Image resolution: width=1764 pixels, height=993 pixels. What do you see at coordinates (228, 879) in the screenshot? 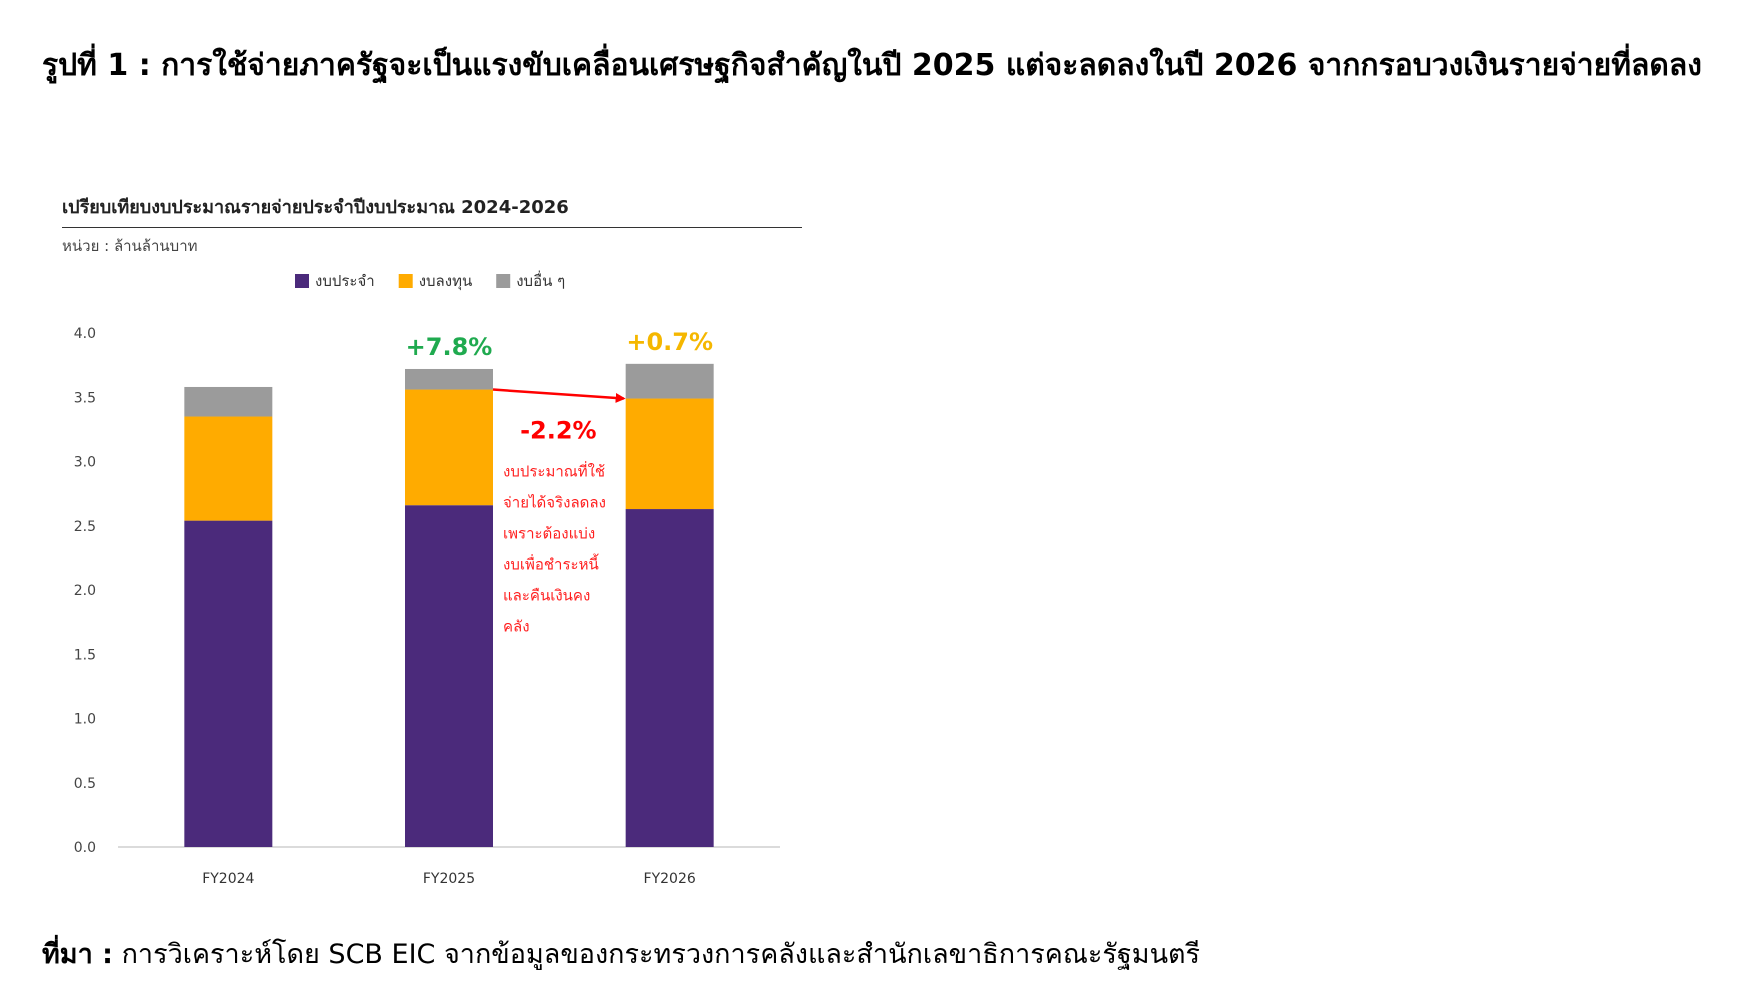
I see `x-tick-label: FY2024` at bounding box center [228, 879].